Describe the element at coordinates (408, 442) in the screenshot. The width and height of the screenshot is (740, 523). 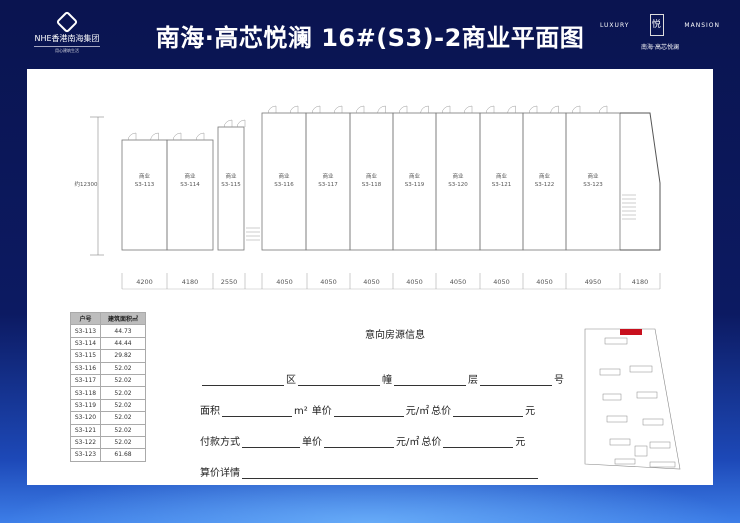
I see `yuan-sqm-label-2: 元/㎡` at that location.